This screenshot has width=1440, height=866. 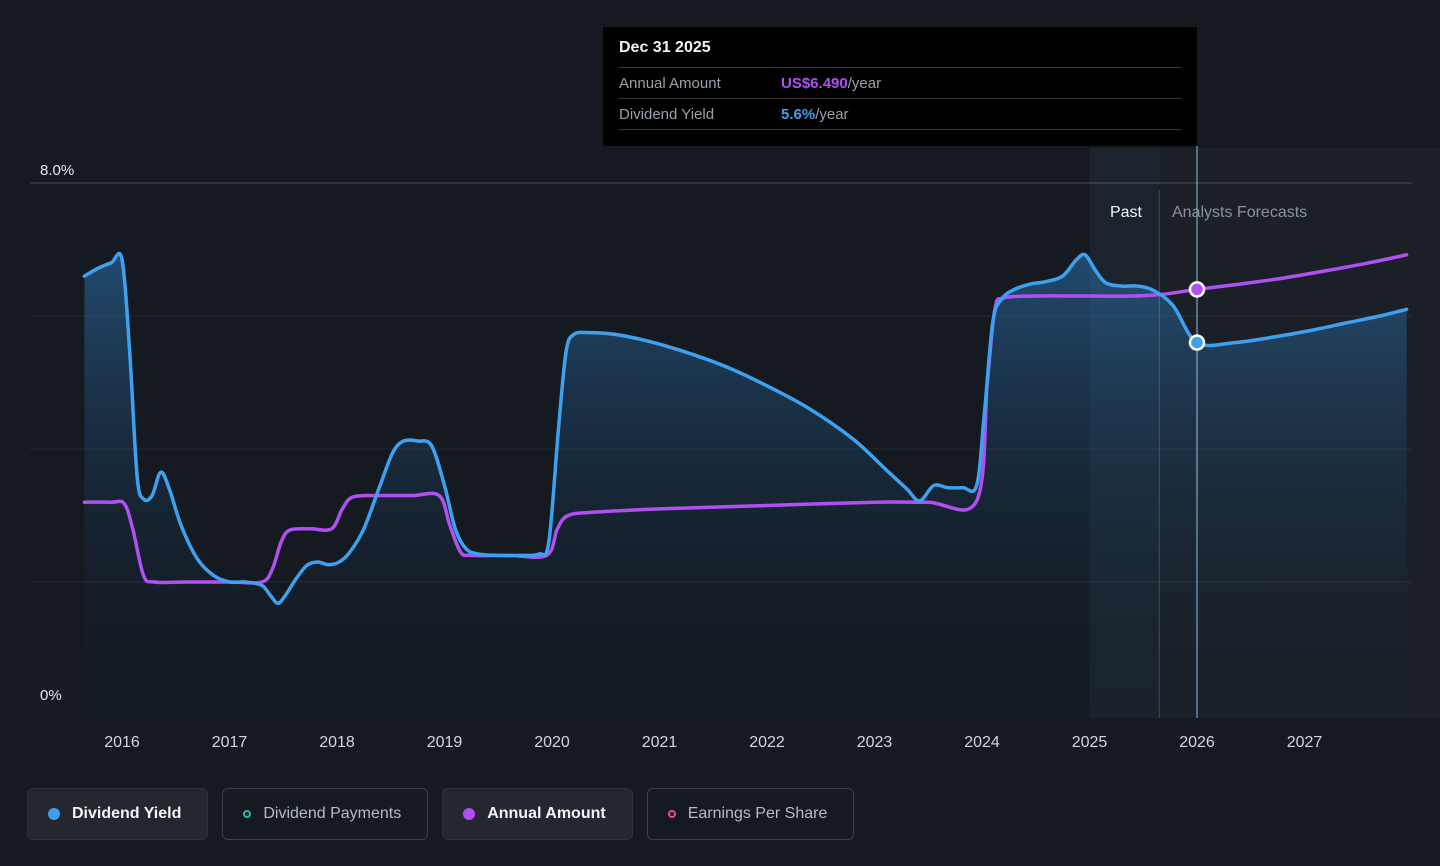 What do you see at coordinates (875, 742) in the screenshot?
I see `x-tick-label-2023: 2023` at bounding box center [875, 742].